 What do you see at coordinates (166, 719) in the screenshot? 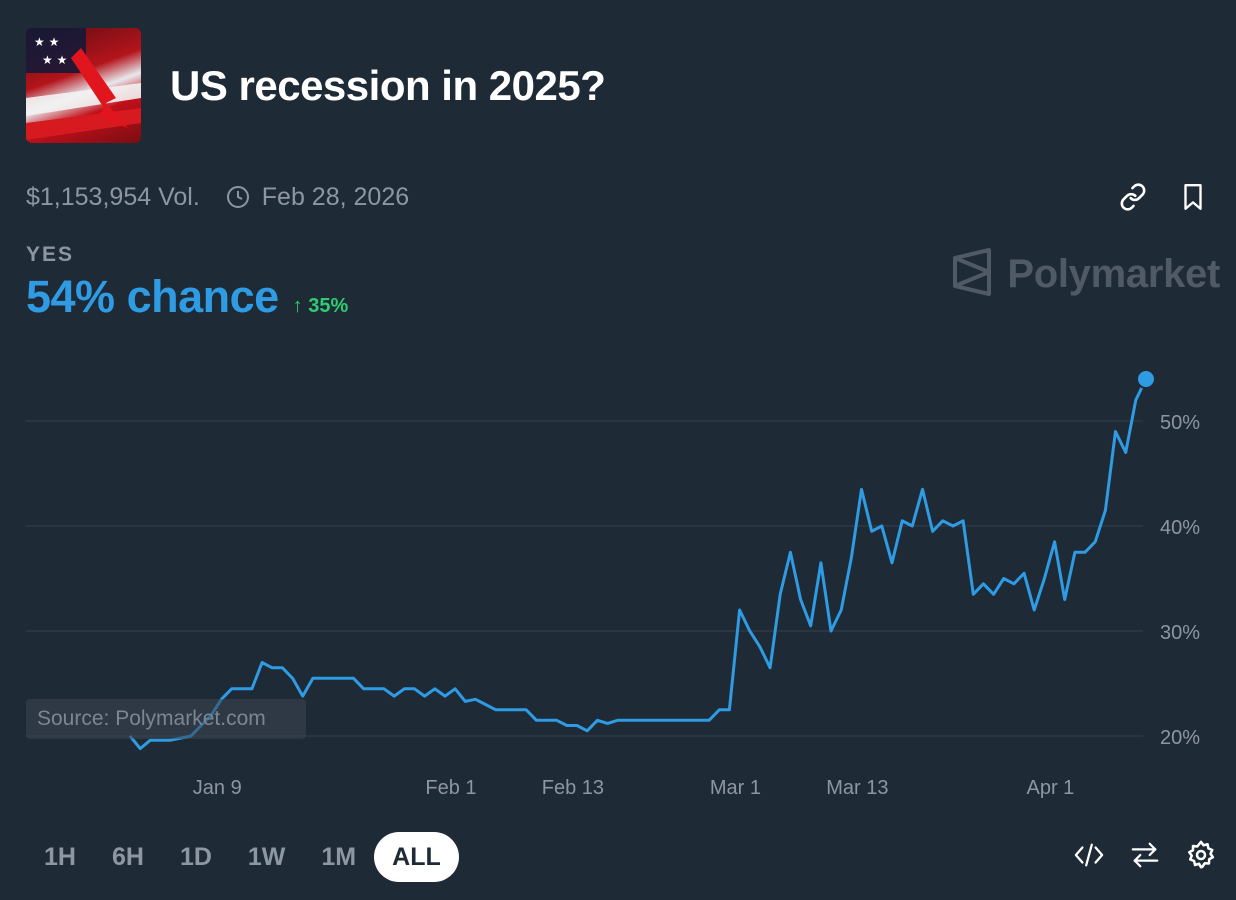
I see `source-label: Source: Polymarket.com` at bounding box center [166, 719].